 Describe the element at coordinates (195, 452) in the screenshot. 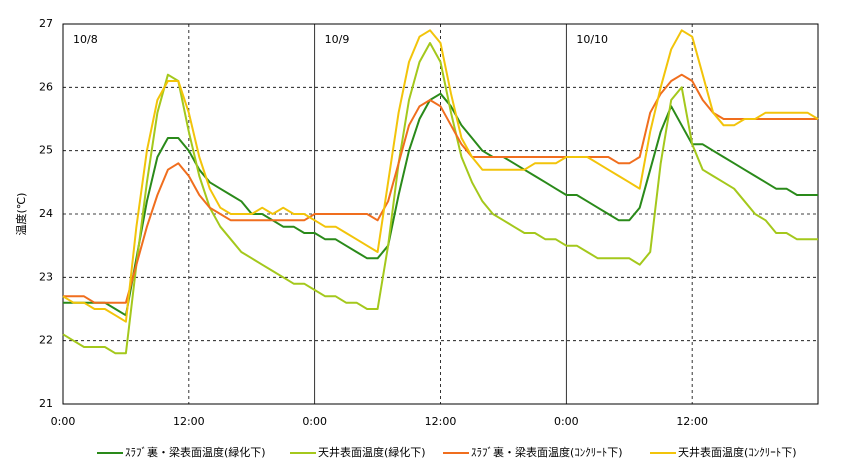

I see `legend-label: ｽﾗﾌﾞ裏・梁表面温度(緑化下)` at that location.